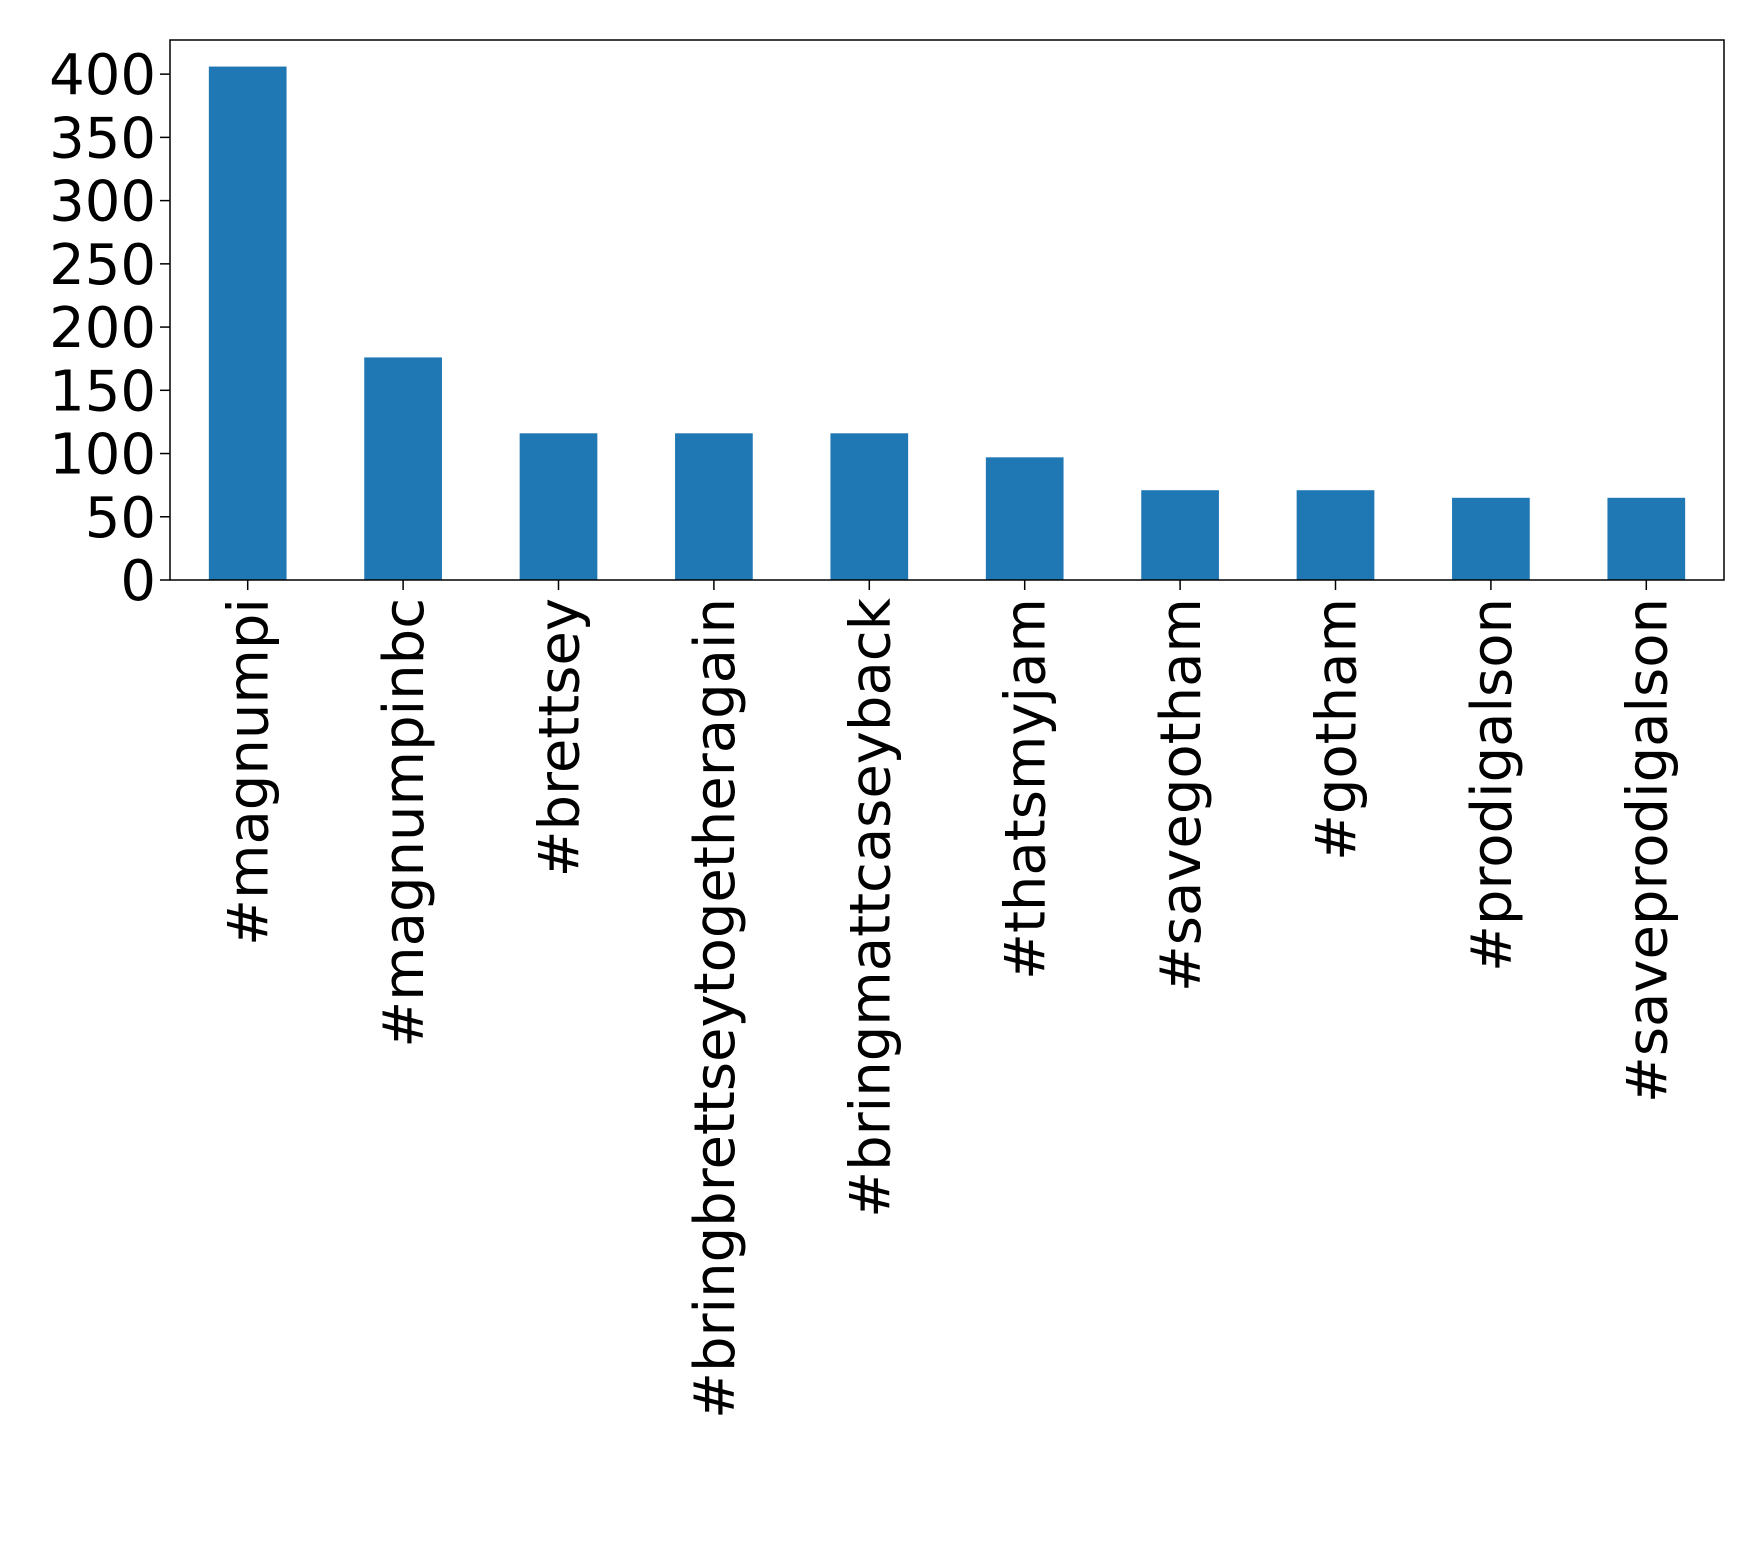  I want to click on x-tick-label-2: #brettsey, so click(560, 737).